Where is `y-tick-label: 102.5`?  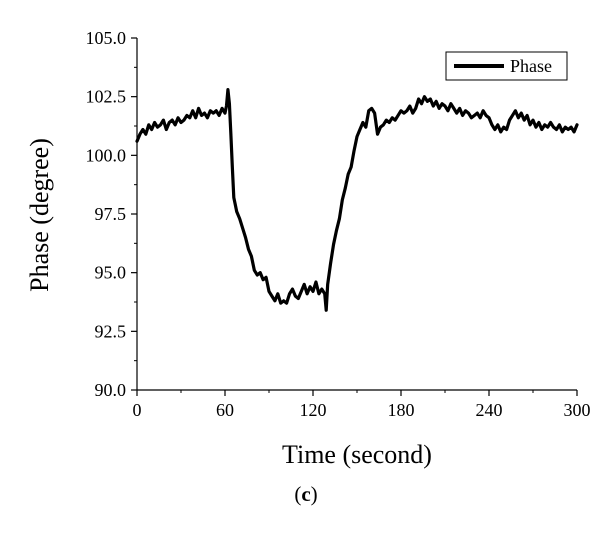 y-tick-label: 102.5 is located at coordinates (106, 97).